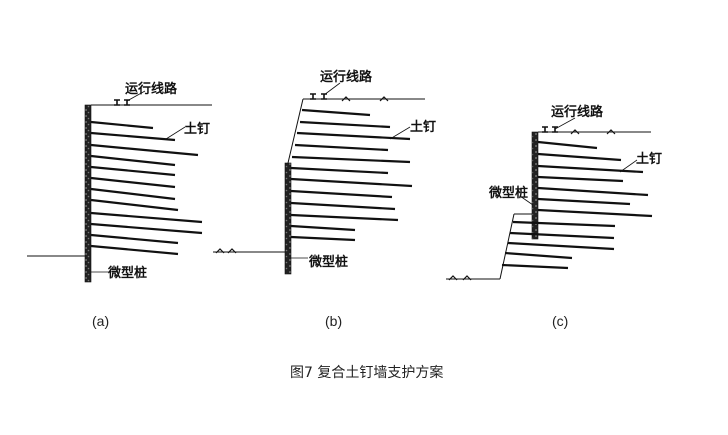  What do you see at coordinates (100, 321) in the screenshot?
I see `caption-a: (a)` at bounding box center [100, 321].